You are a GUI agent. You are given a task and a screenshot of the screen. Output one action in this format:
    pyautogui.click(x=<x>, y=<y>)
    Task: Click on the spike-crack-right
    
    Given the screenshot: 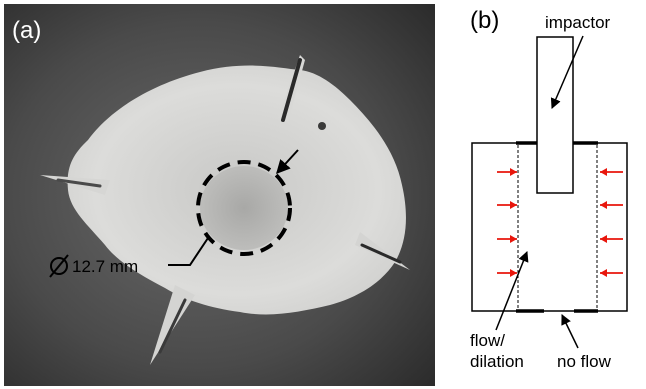 What is the action you would take?
    pyautogui.click(x=381, y=253)
    